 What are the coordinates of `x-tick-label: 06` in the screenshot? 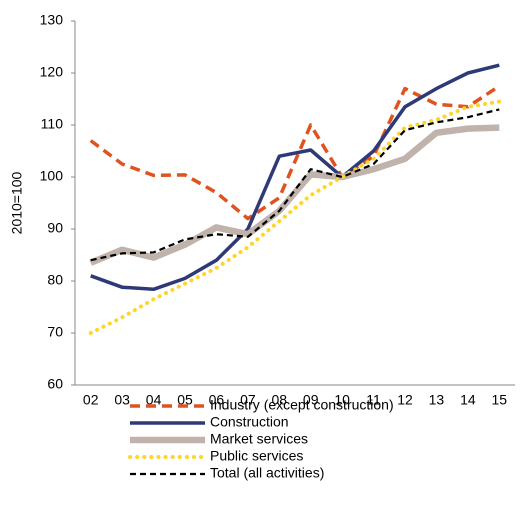 It's located at (217, 400).